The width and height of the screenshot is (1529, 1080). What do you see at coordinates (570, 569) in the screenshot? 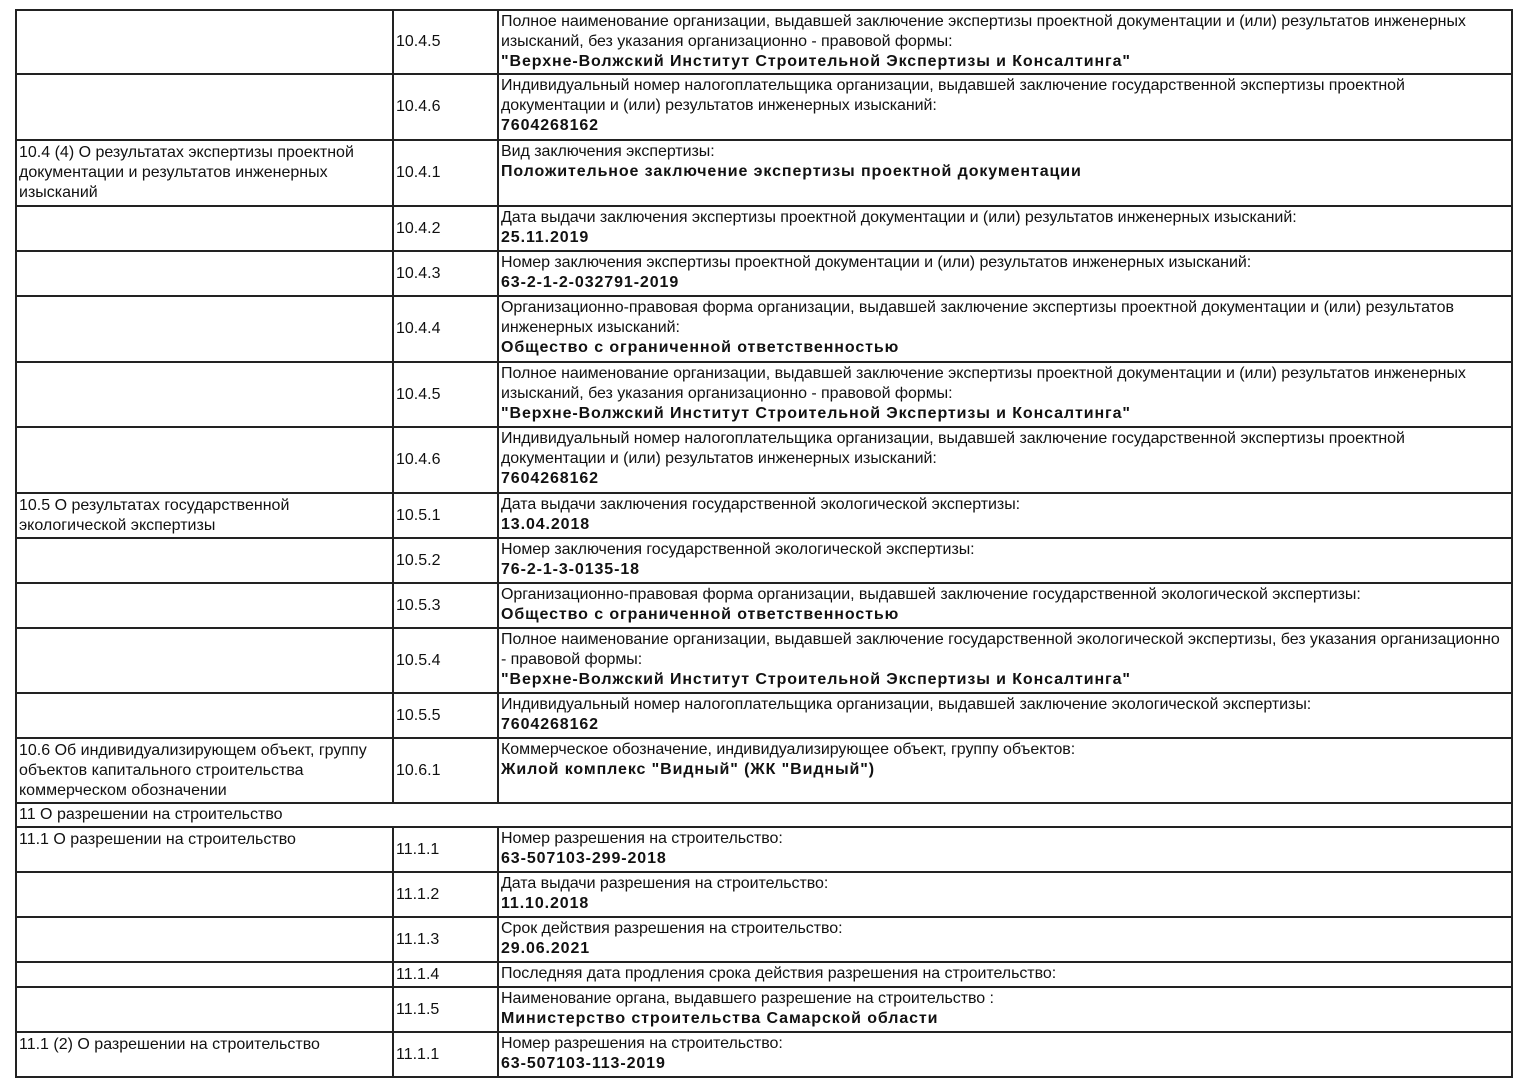
I see `item-value: 76-2-1-3-0135-18` at bounding box center [570, 569].